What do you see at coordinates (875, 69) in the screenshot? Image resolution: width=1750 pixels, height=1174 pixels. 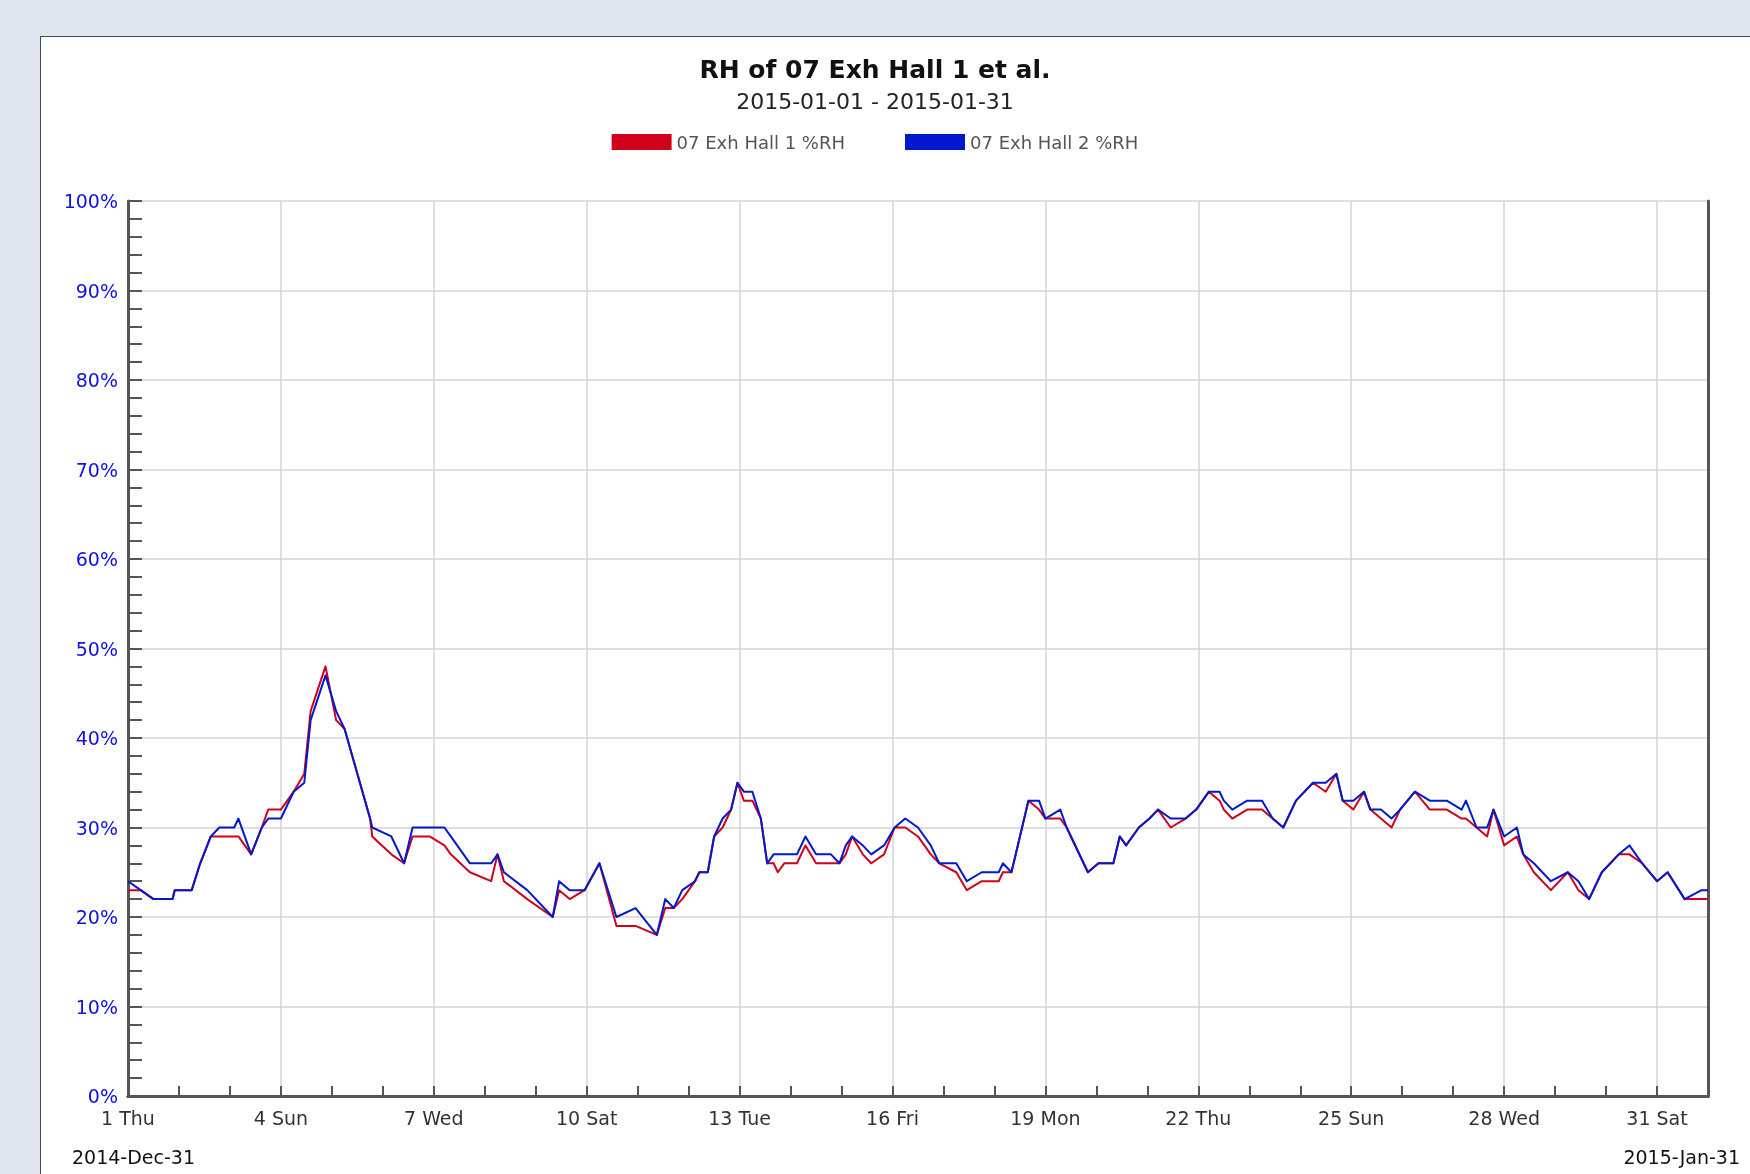 I see `chart-title: RH of 07 Exh Hall 1 et al.` at bounding box center [875, 69].